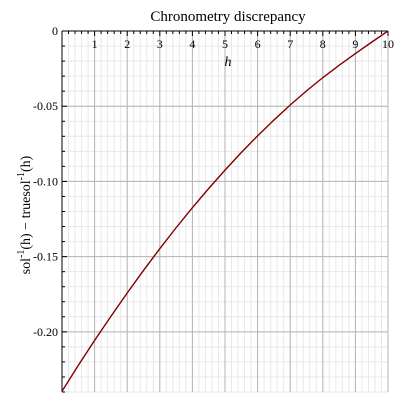 The image size is (400, 400). Describe the element at coordinates (26, 266) in the screenshot. I see `y-label-prefix: sol` at that location.